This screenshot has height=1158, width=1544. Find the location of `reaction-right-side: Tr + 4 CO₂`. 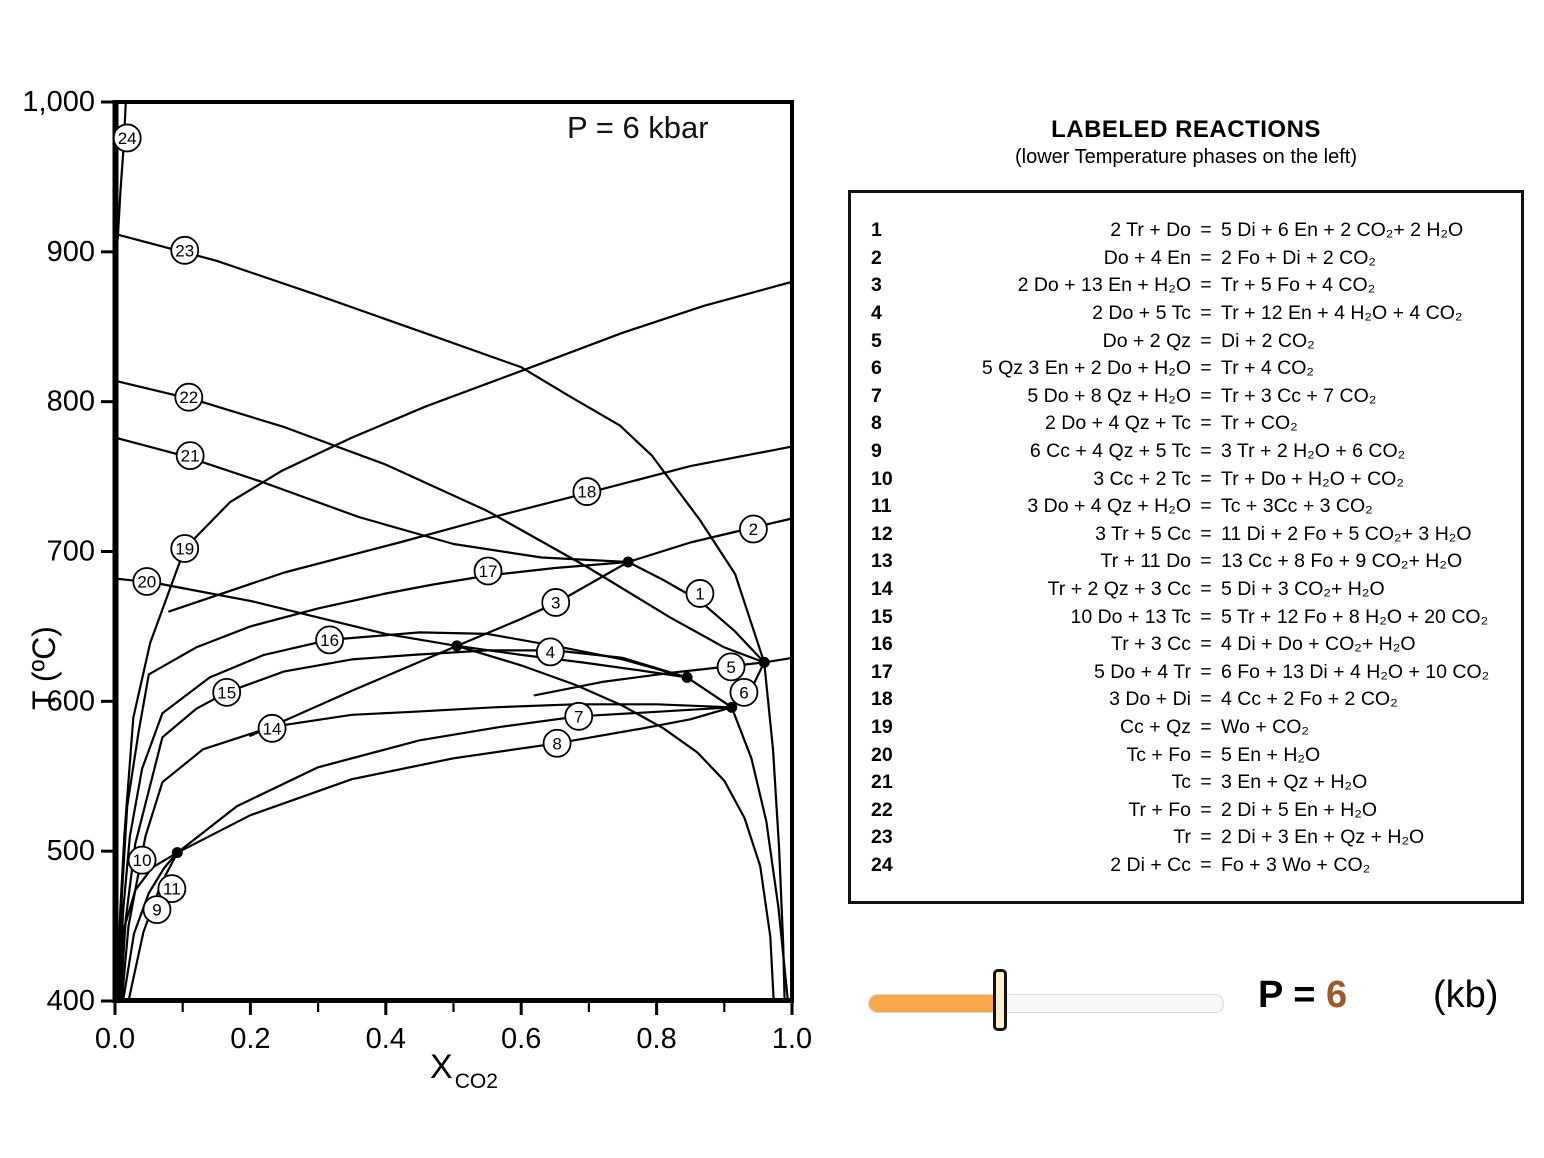

reaction-right-side: Tr + 4 CO₂ is located at coordinates (1267, 368).